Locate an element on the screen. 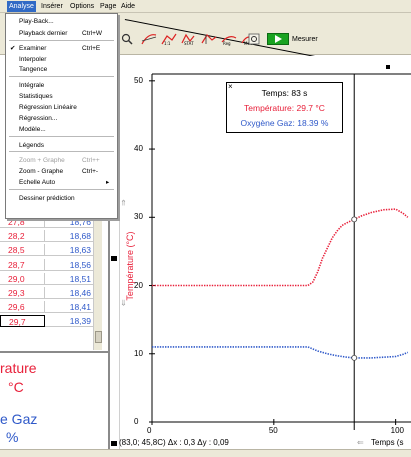 The image size is (411, 457). temperature-cell: 28,5 is located at coordinates (22, 250).